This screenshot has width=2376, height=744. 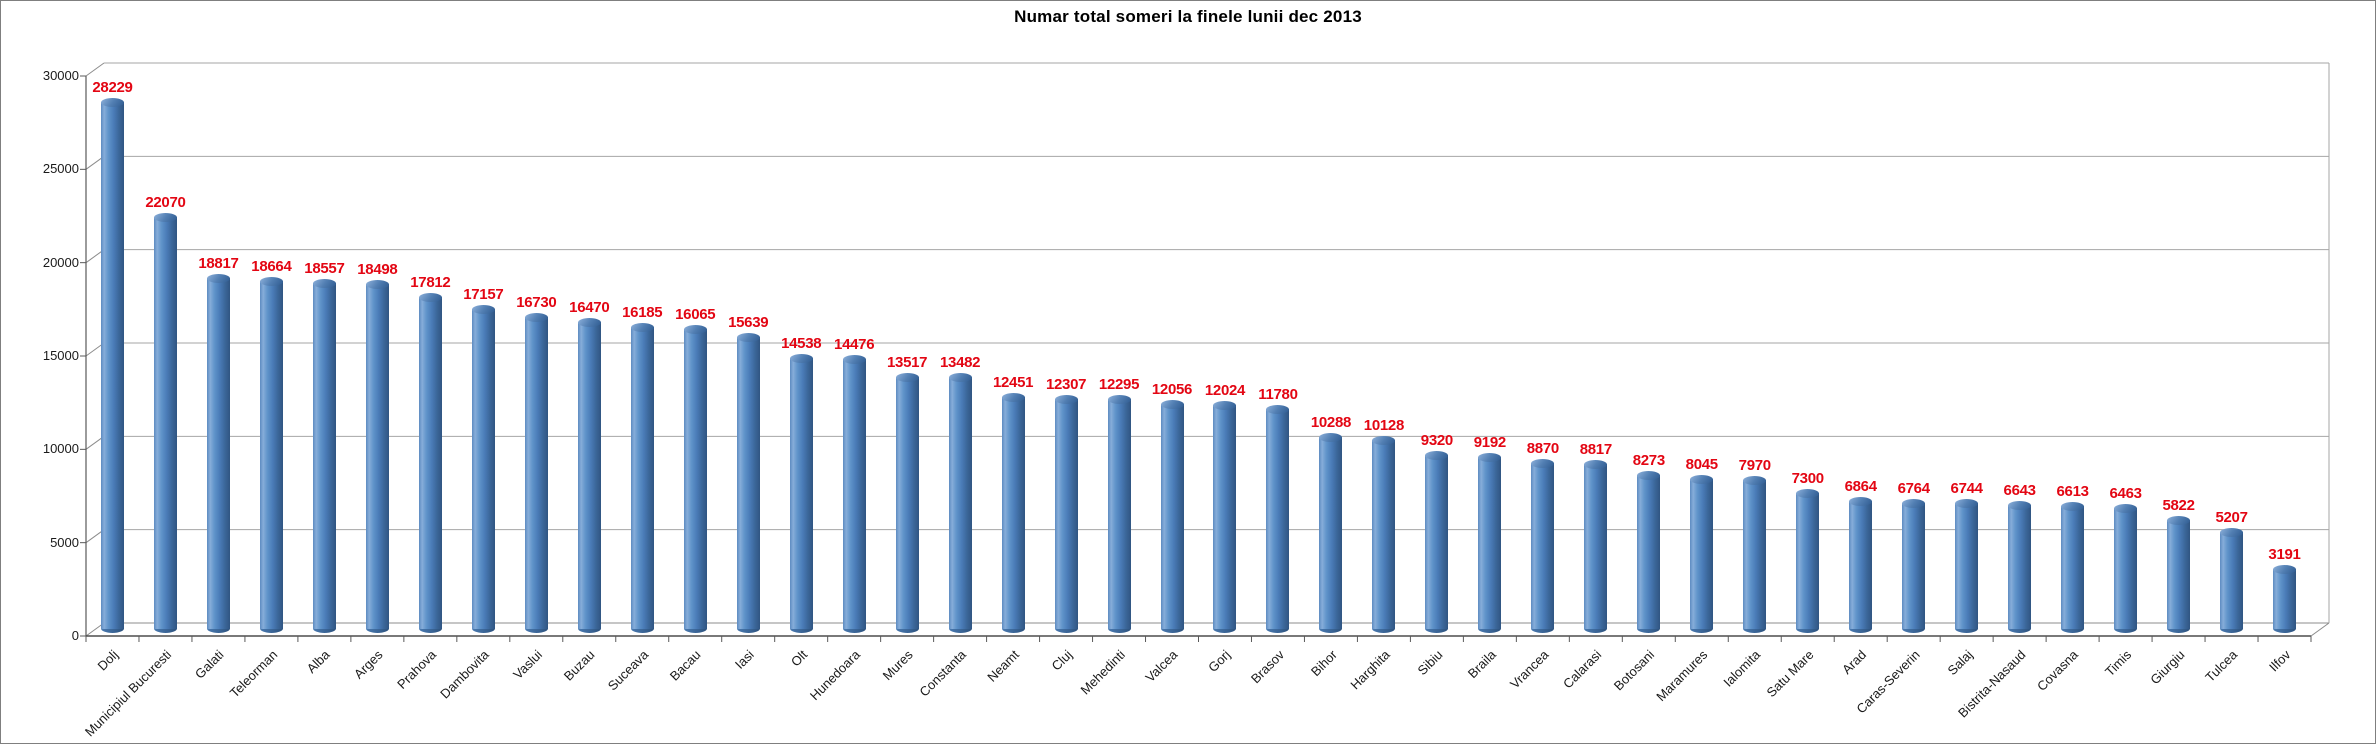 I want to click on bar-value-label: 6764, so click(x=1913, y=488).